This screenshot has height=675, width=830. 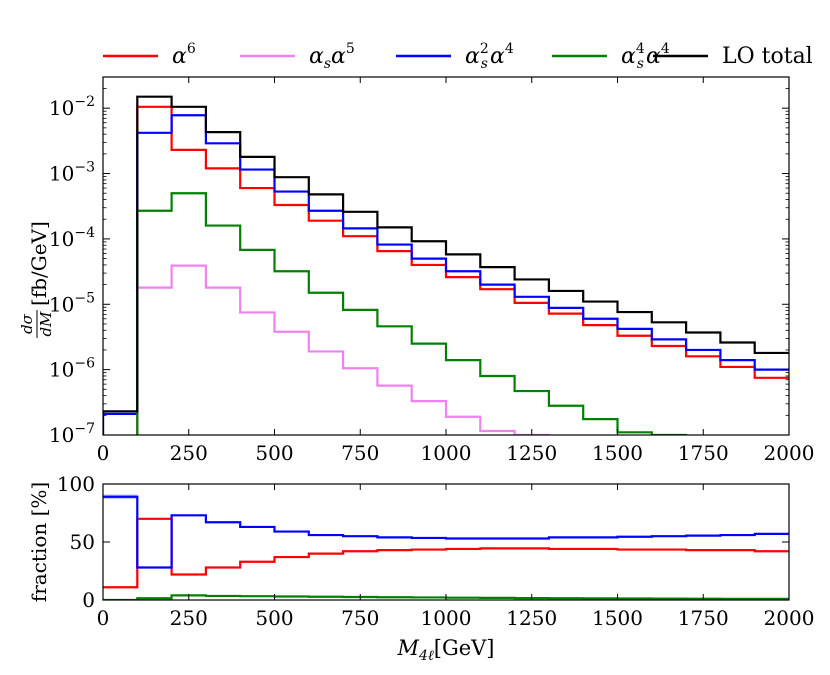 I want to click on top-y-tick-label: 10⁻⁶, so click(x=72, y=369).